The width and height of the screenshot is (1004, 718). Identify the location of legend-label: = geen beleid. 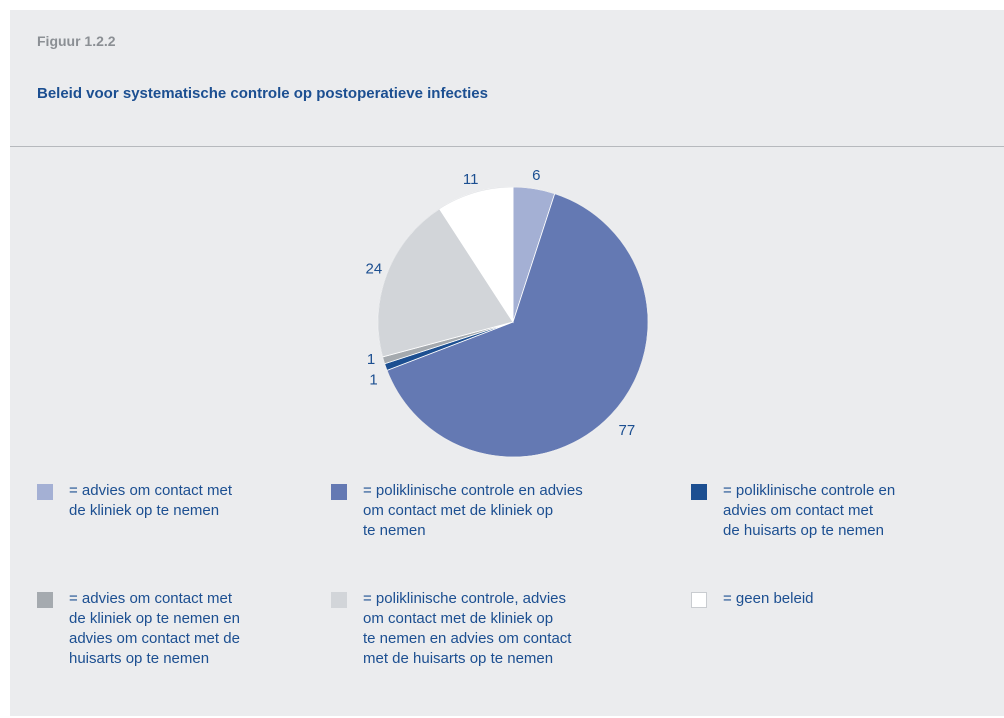
(768, 599).